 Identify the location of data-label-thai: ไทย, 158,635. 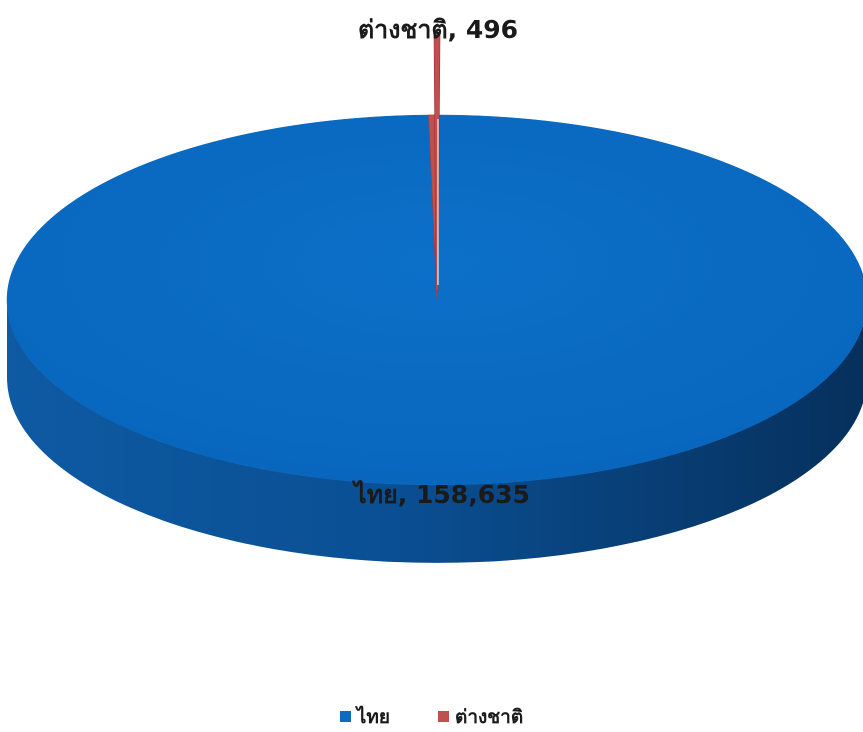
(440, 494).